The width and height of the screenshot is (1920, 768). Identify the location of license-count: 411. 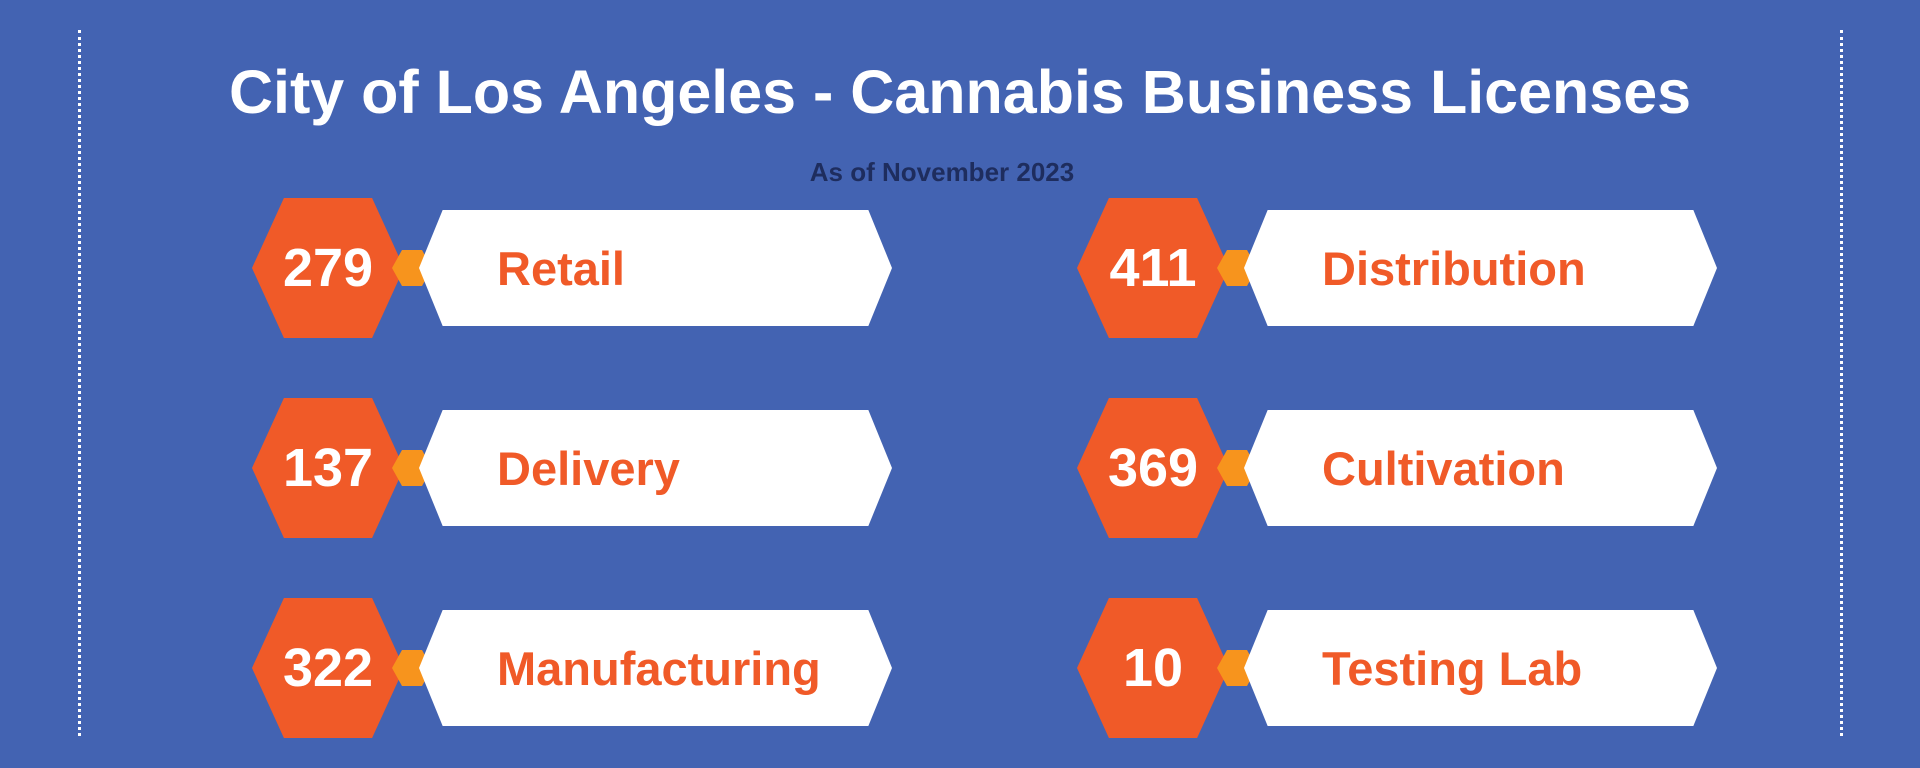
(1153, 268).